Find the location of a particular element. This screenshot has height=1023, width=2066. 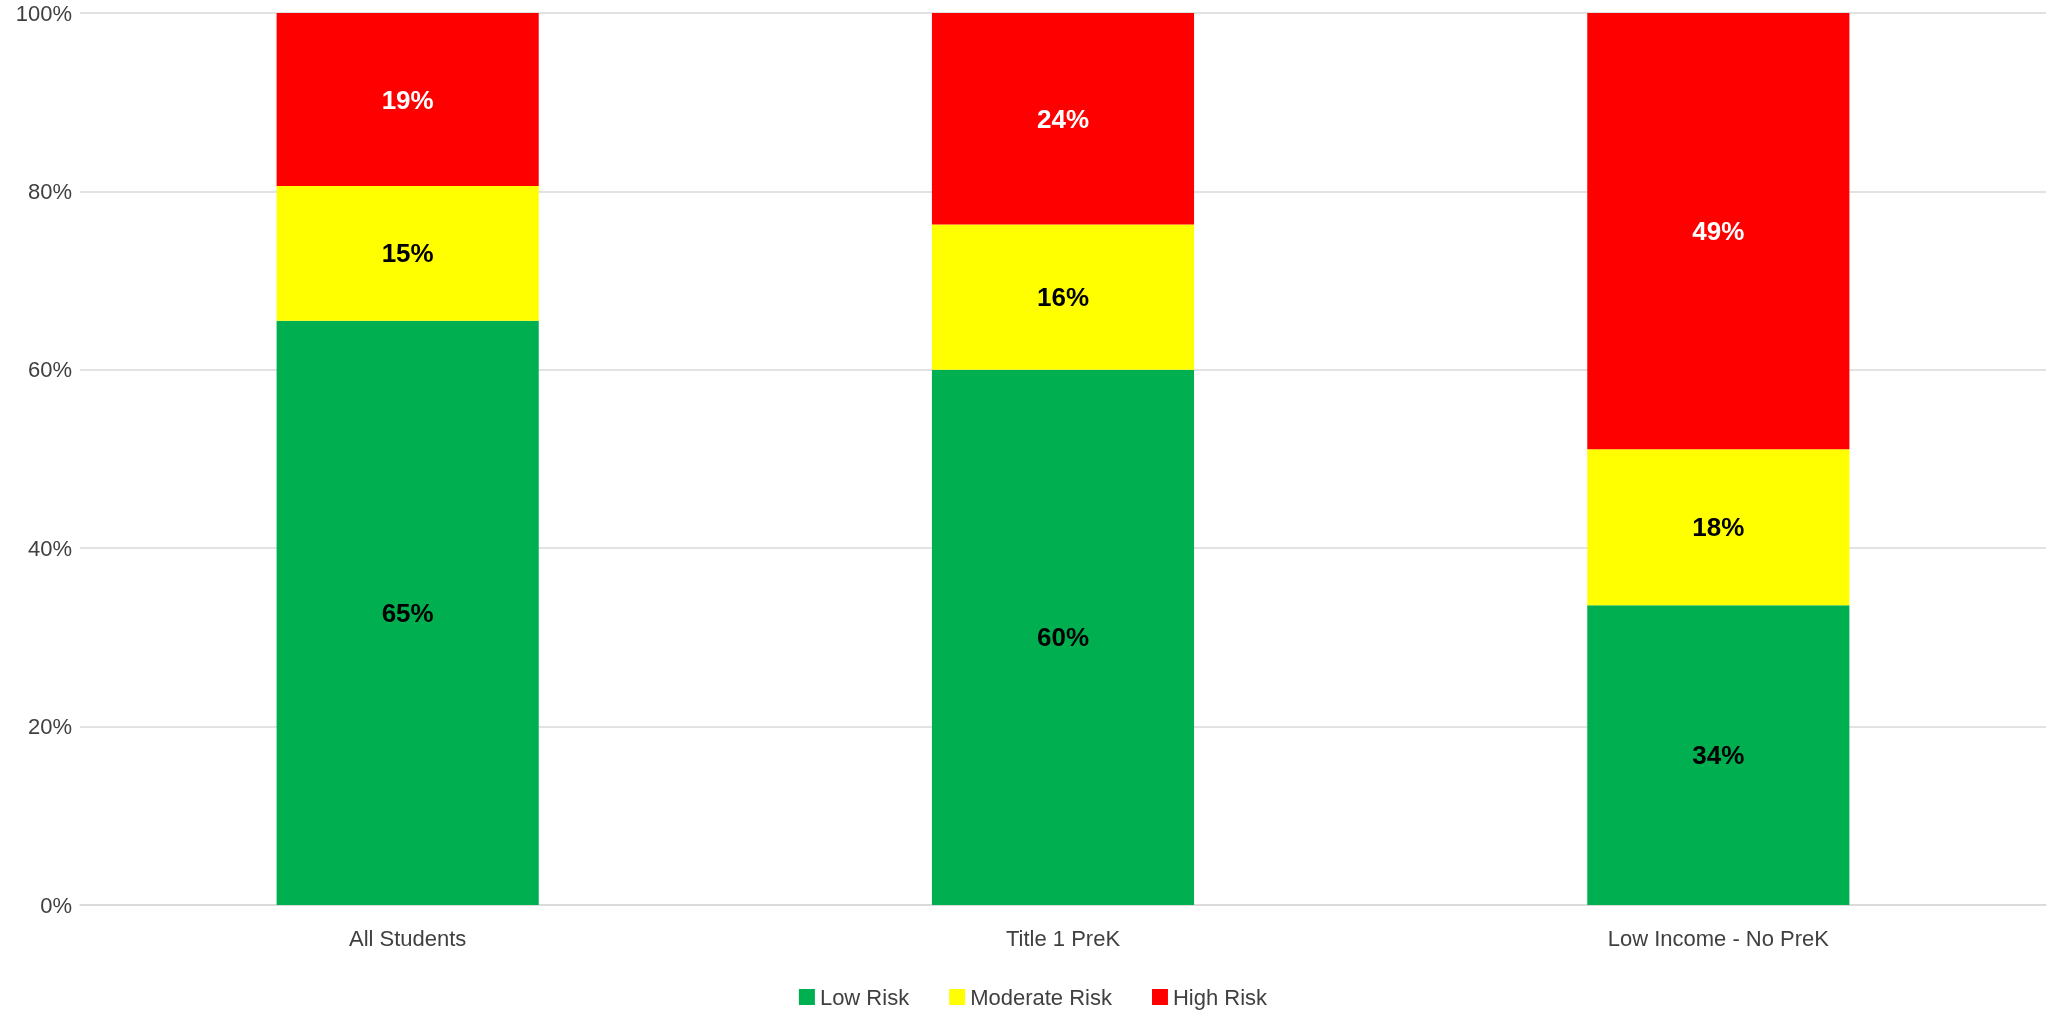

y-tick-label: 20% is located at coordinates (49, 727).